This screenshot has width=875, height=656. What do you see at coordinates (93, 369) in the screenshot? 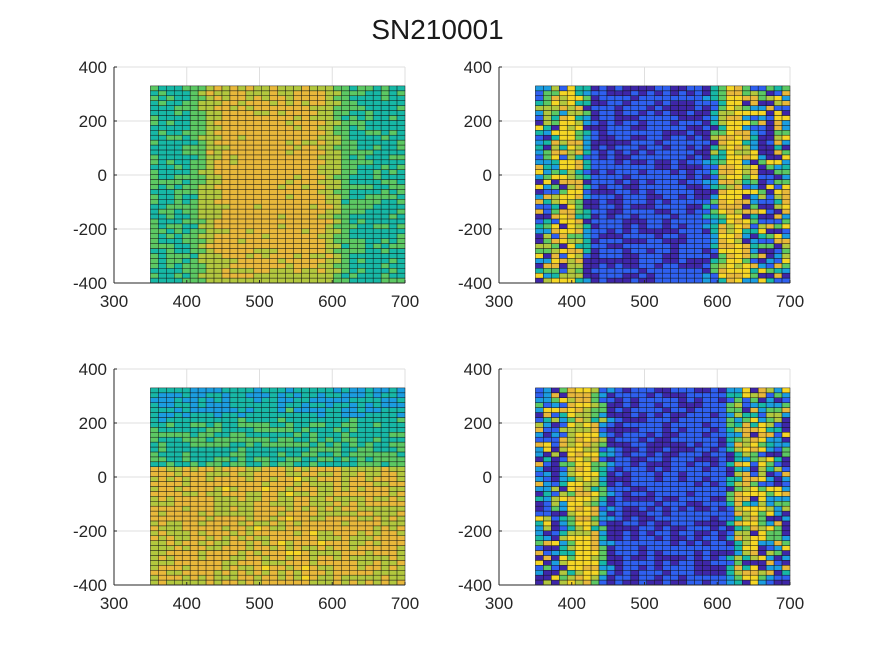
I see `y-tick-label: 400` at bounding box center [93, 369].